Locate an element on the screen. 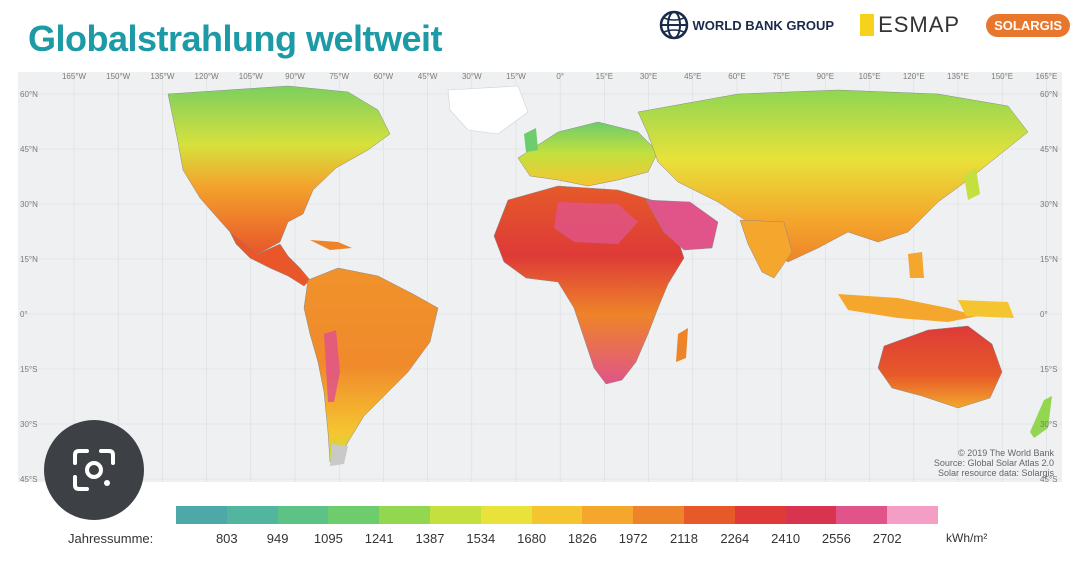 The width and height of the screenshot is (1080, 568). credit-line-1: © 2019 The World Bank is located at coordinates (1006, 453).